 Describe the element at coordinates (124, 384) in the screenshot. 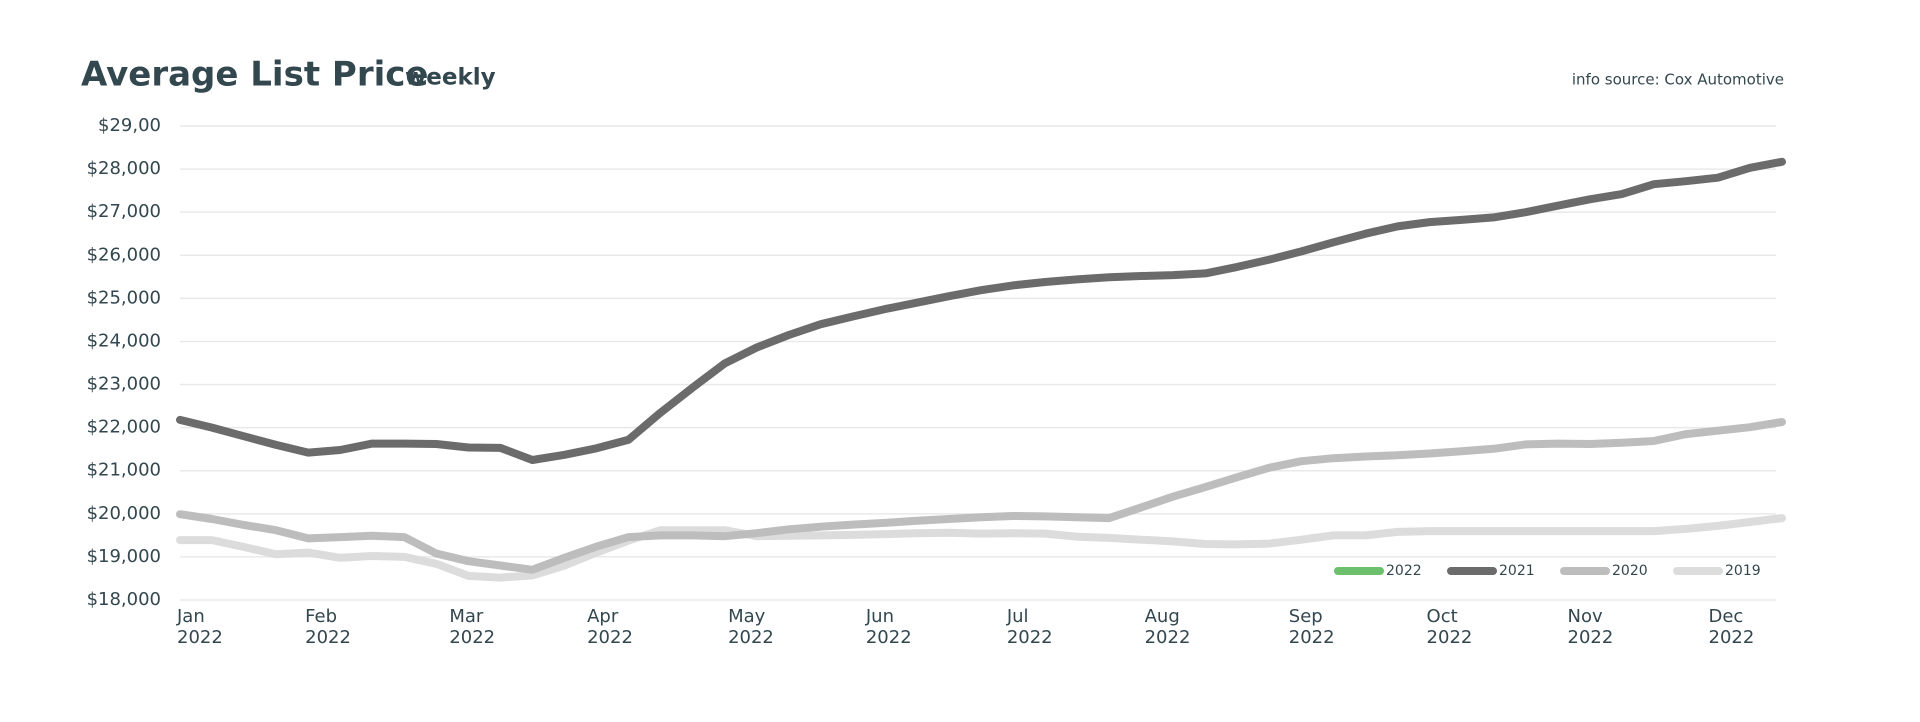

I see `y-tick-label: $23,000` at that location.